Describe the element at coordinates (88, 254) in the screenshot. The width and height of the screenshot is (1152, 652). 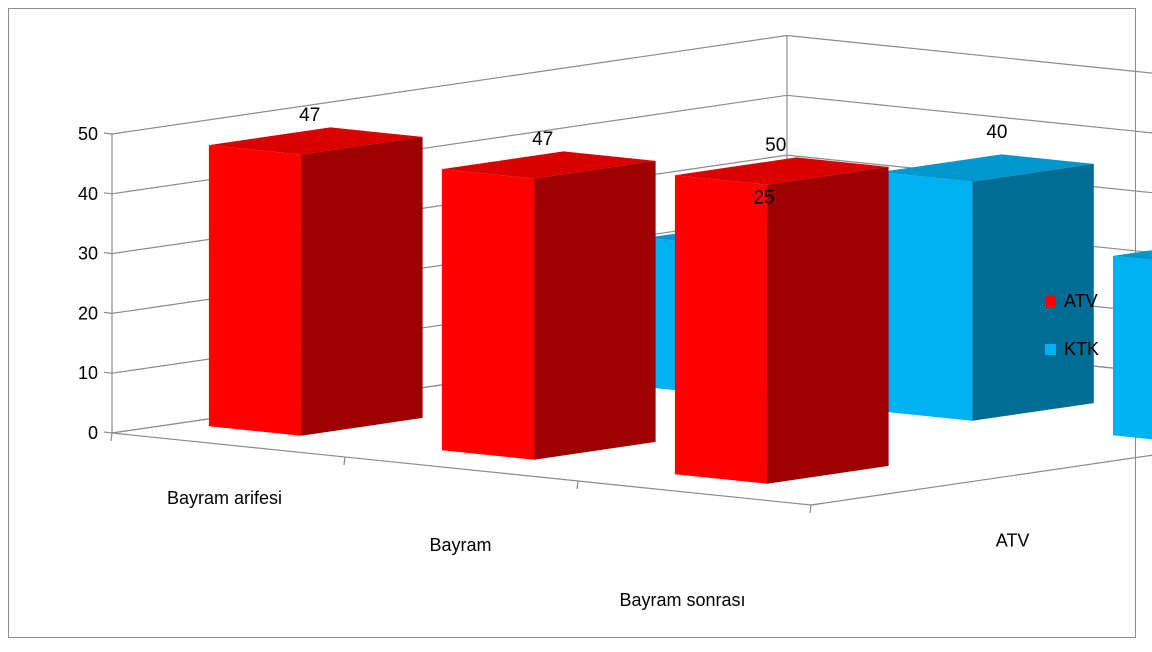
I see `y-tick-label: 30` at that location.